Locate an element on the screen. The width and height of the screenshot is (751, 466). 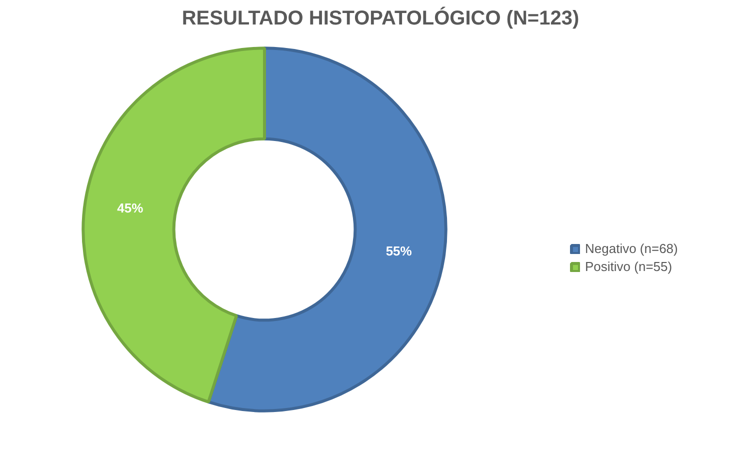
data-label: 45% is located at coordinates (130, 208).